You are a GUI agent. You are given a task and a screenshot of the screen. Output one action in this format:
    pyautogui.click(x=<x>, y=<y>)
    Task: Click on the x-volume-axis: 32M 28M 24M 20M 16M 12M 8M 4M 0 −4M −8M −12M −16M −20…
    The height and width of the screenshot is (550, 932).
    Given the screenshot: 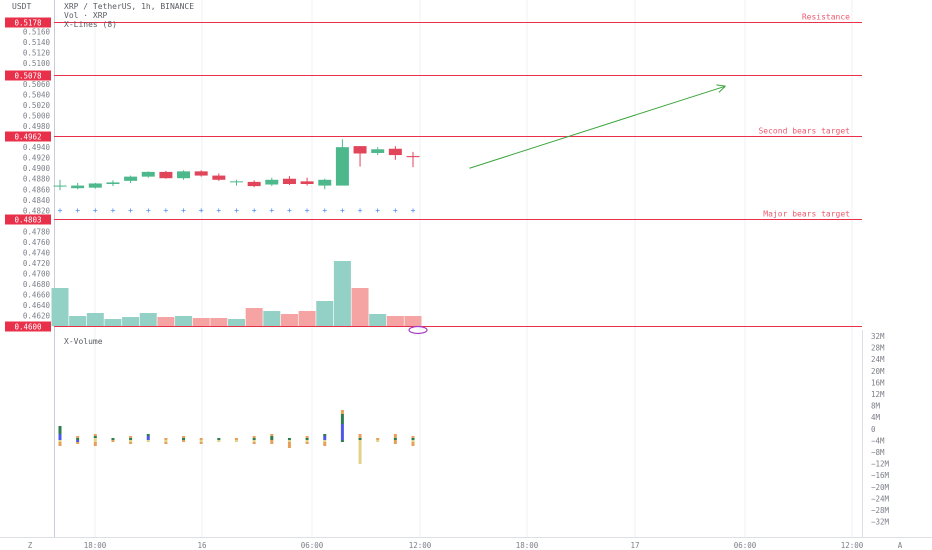 What is the action you would take?
    pyautogui.click(x=880, y=429)
    